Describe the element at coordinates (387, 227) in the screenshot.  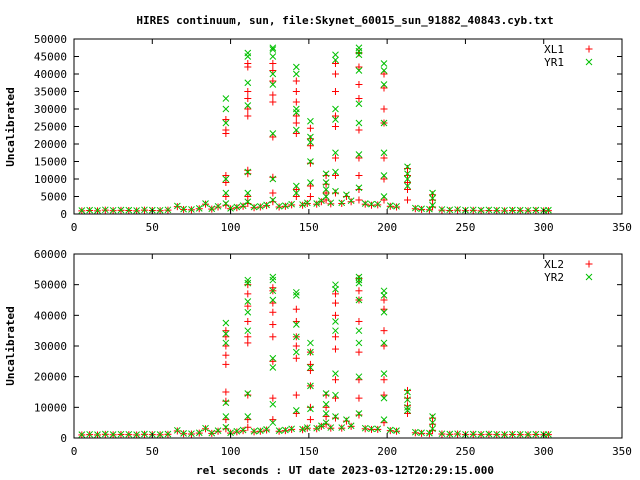
I see `x-tick-label: 200` at that location.